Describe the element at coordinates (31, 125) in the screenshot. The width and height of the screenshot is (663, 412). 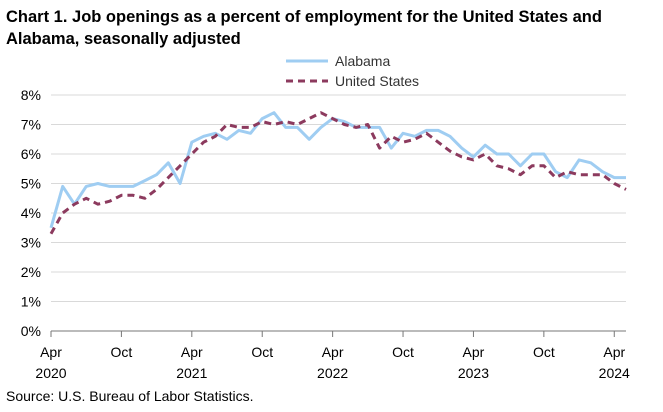
I see `y-tick-label: 7%` at that location.